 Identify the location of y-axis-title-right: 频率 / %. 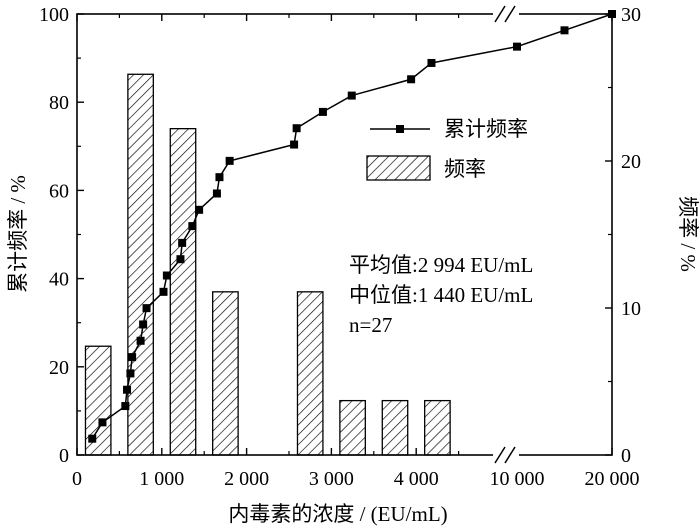
(688, 234).